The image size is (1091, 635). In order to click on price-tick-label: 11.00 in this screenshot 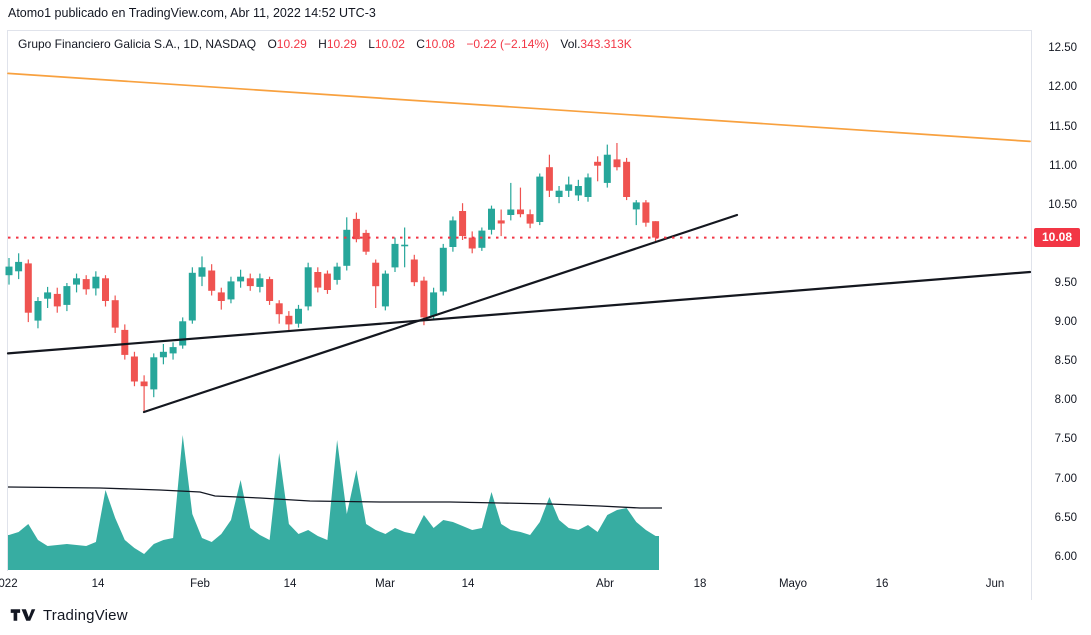, I will do `click(1063, 166)`.